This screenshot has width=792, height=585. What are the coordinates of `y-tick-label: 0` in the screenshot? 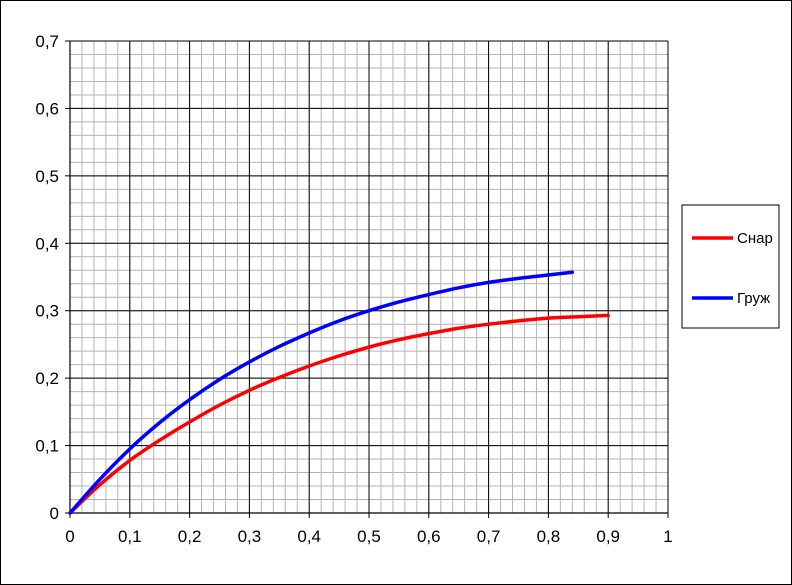 It's located at (54, 513).